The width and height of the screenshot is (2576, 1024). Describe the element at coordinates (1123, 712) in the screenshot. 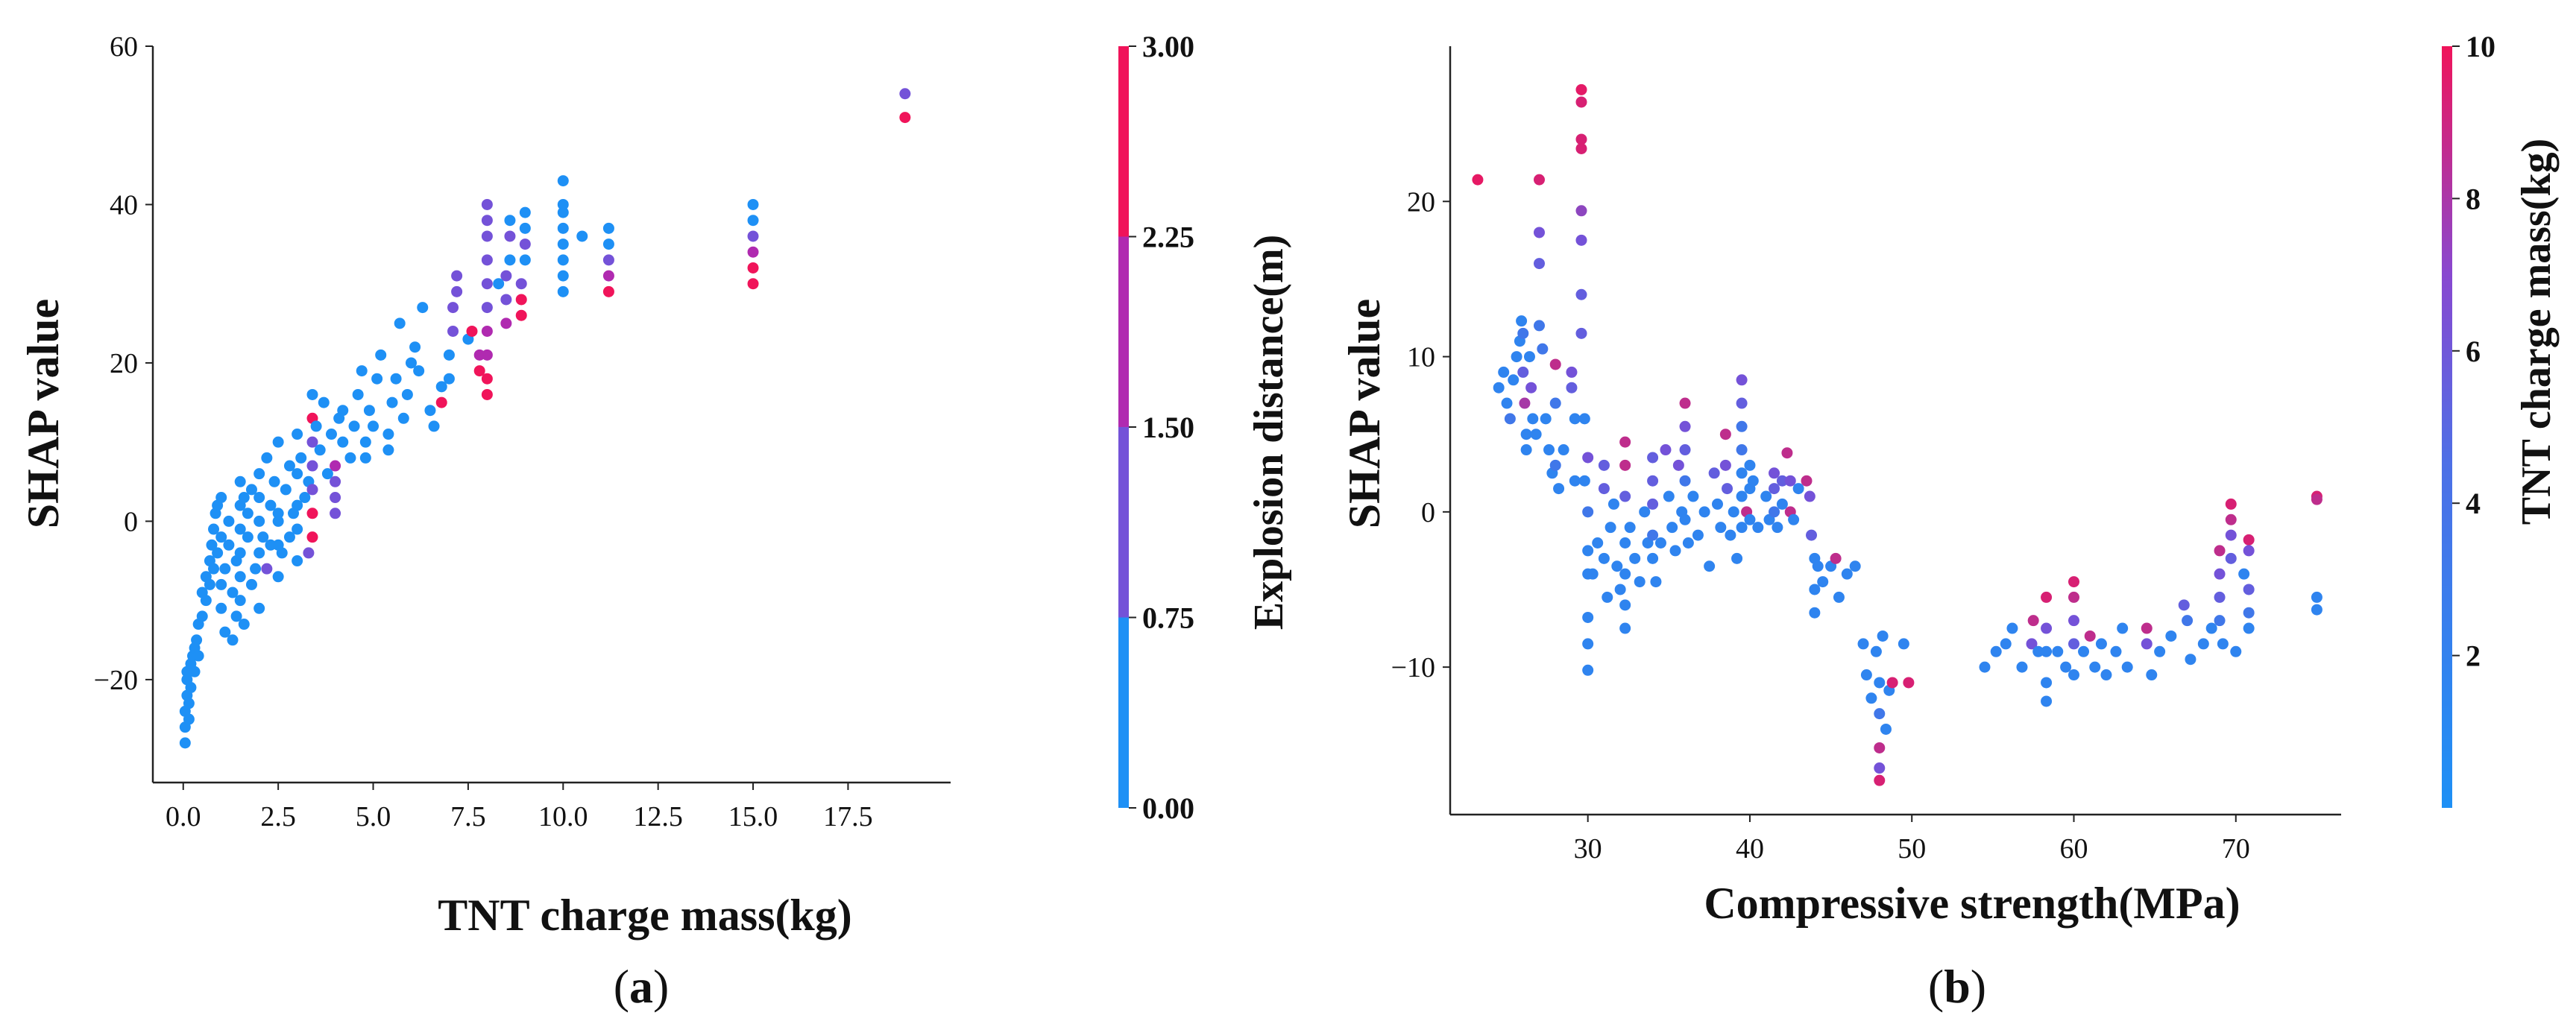

I see `chart-a-colorbar-band` at that location.